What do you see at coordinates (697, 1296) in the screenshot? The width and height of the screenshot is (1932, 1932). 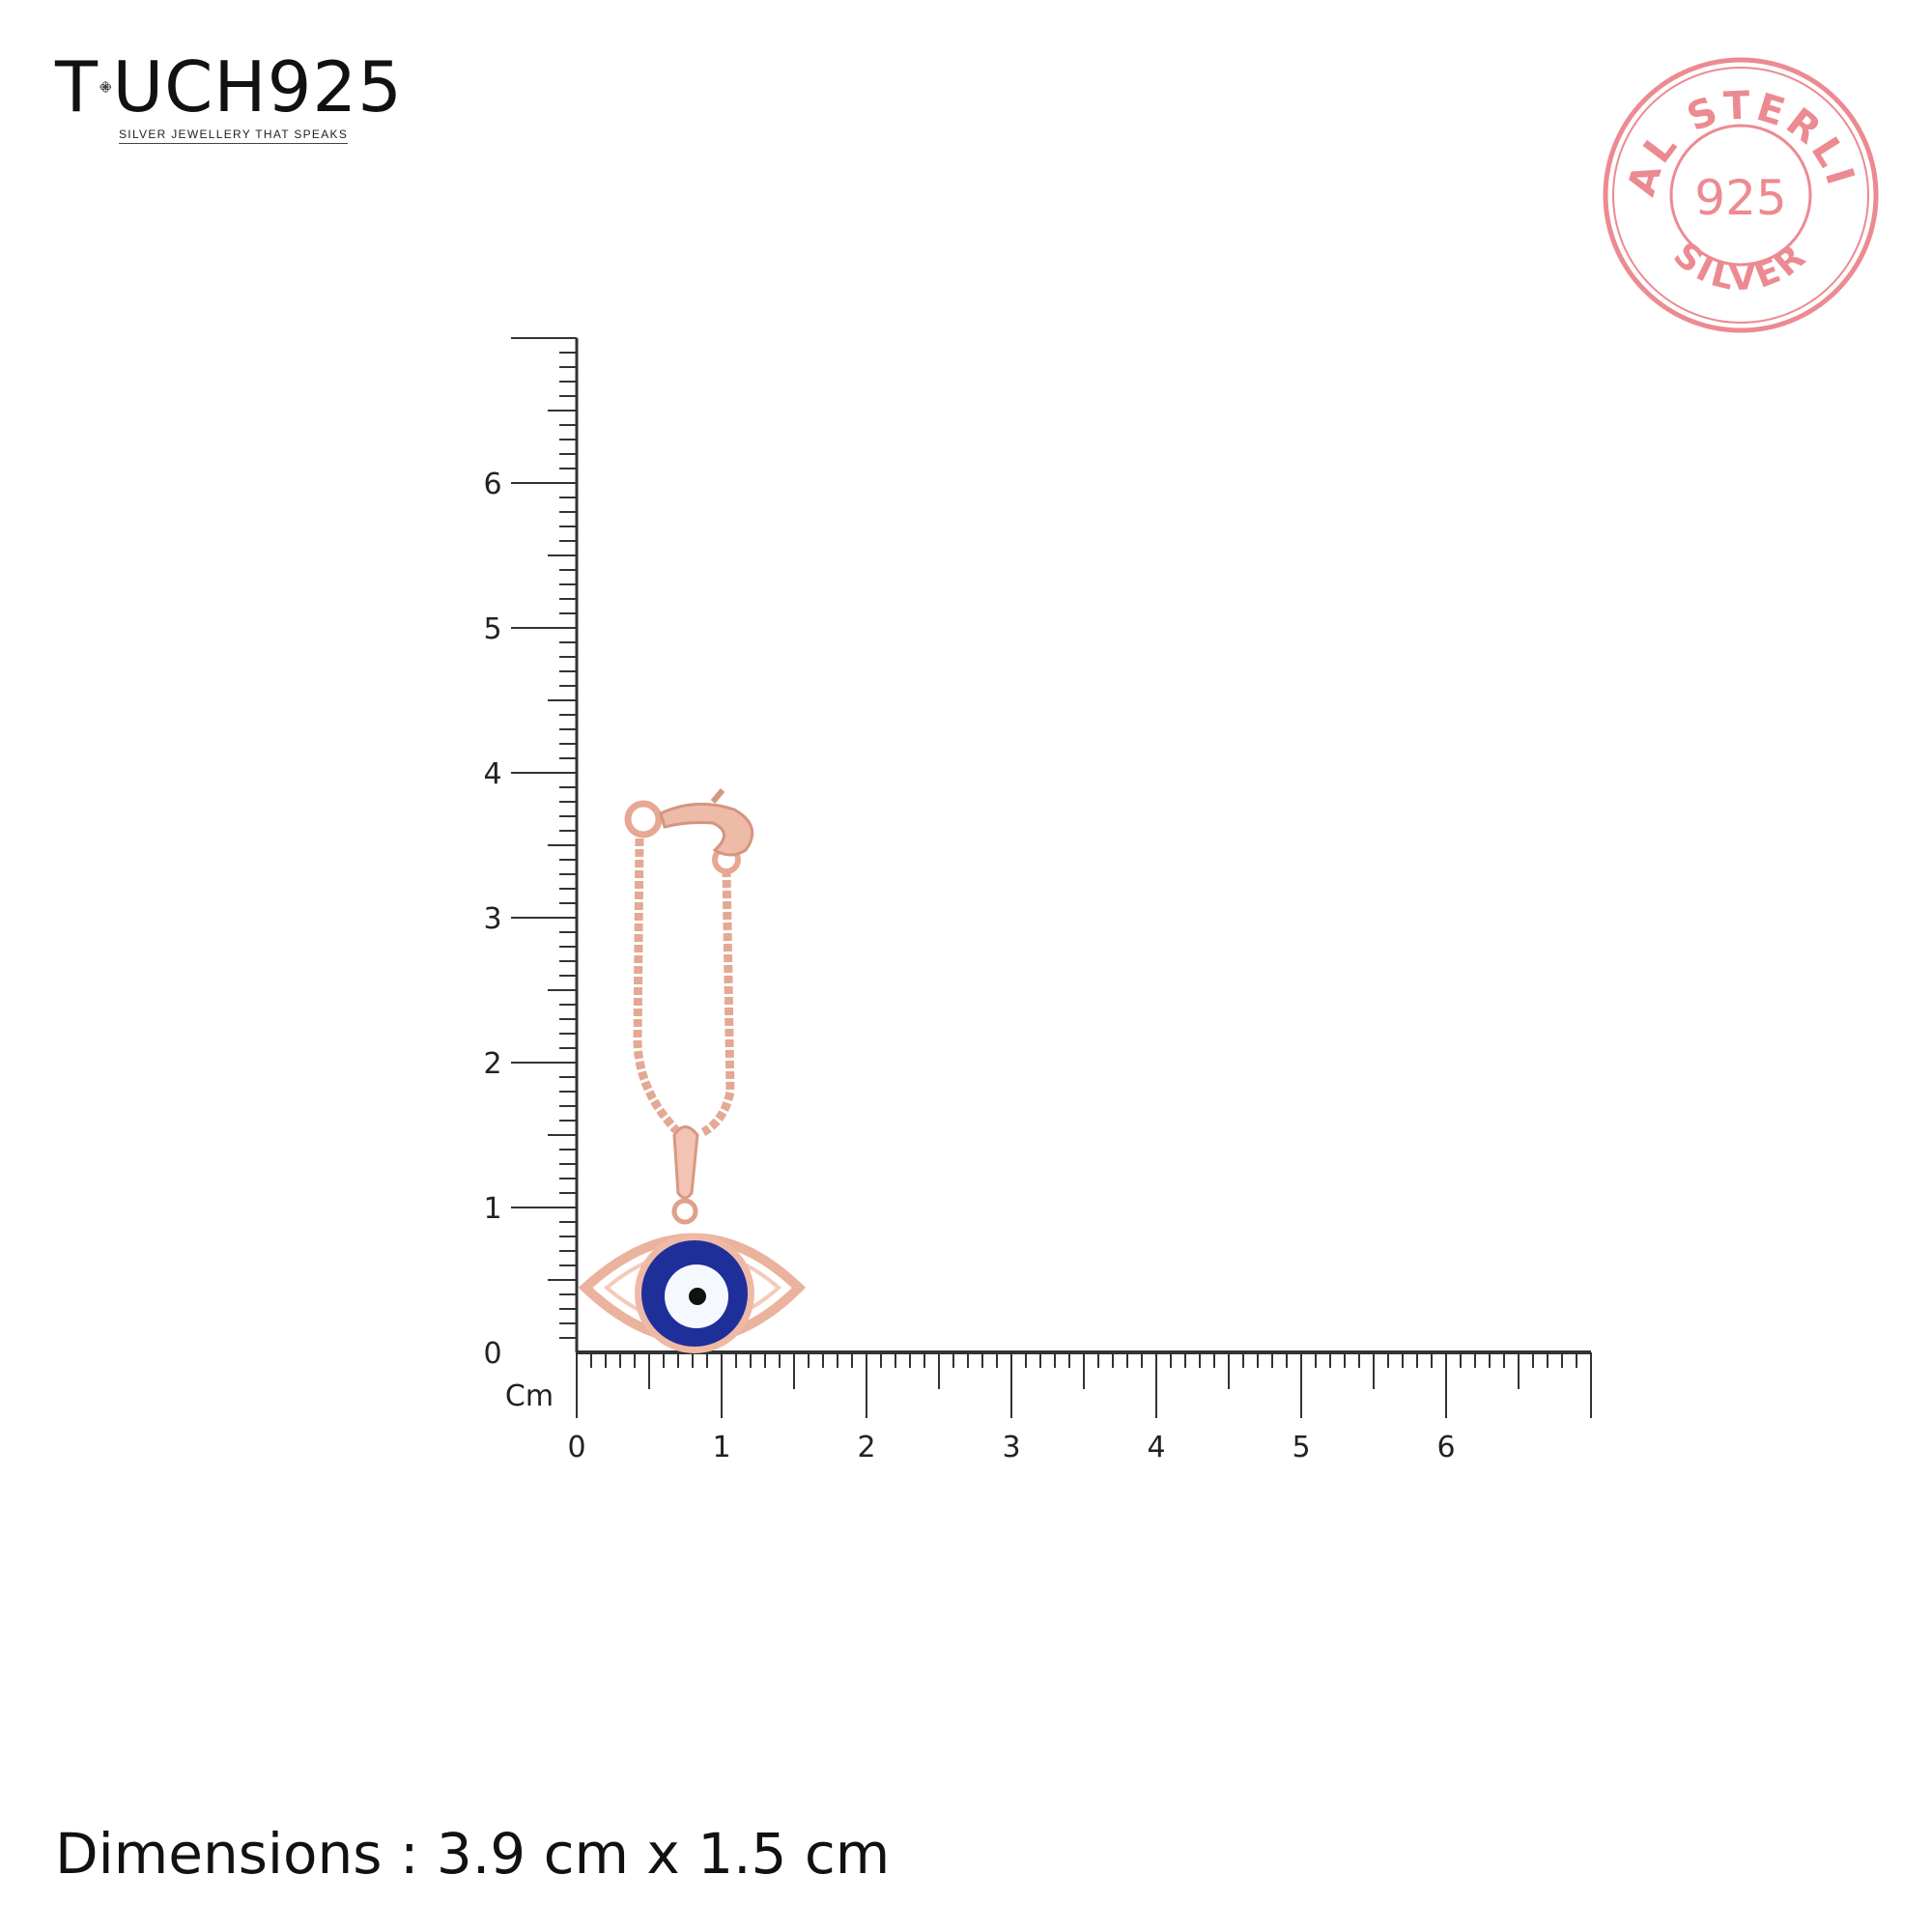 I see `eye-pupil` at bounding box center [697, 1296].